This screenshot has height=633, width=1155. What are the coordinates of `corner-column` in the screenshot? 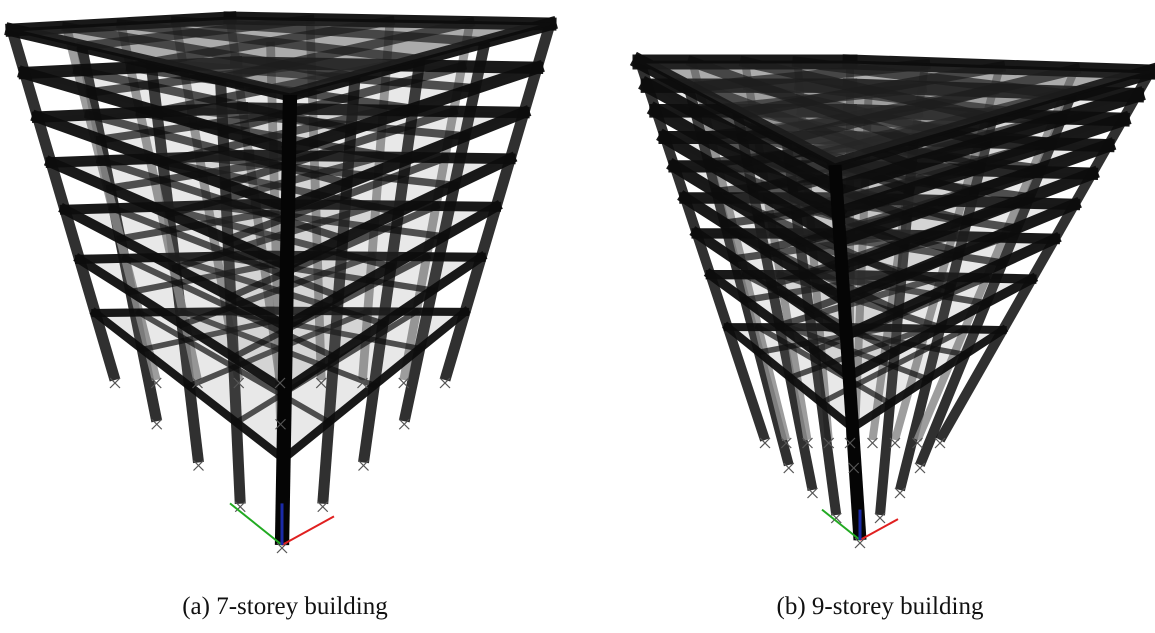 It's located at (847, 352).